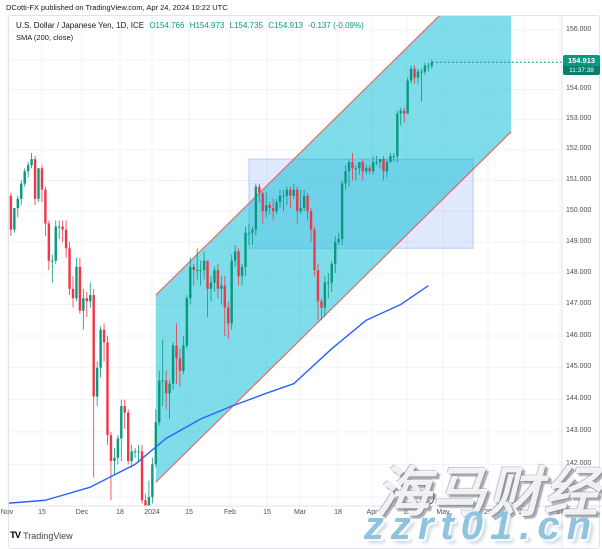 This screenshot has height=549, width=602. What do you see at coordinates (300, 512) in the screenshot?
I see `time-tick-label: Mar` at bounding box center [300, 512].